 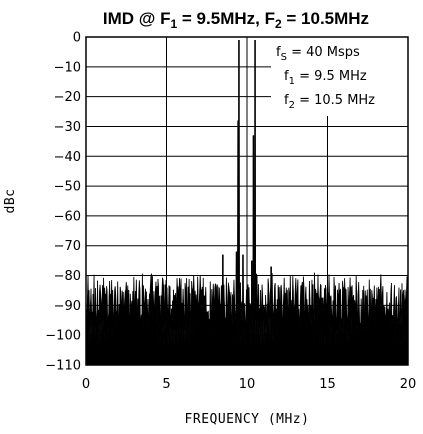 I want to click on x-tick-label: 10, so click(x=247, y=384).